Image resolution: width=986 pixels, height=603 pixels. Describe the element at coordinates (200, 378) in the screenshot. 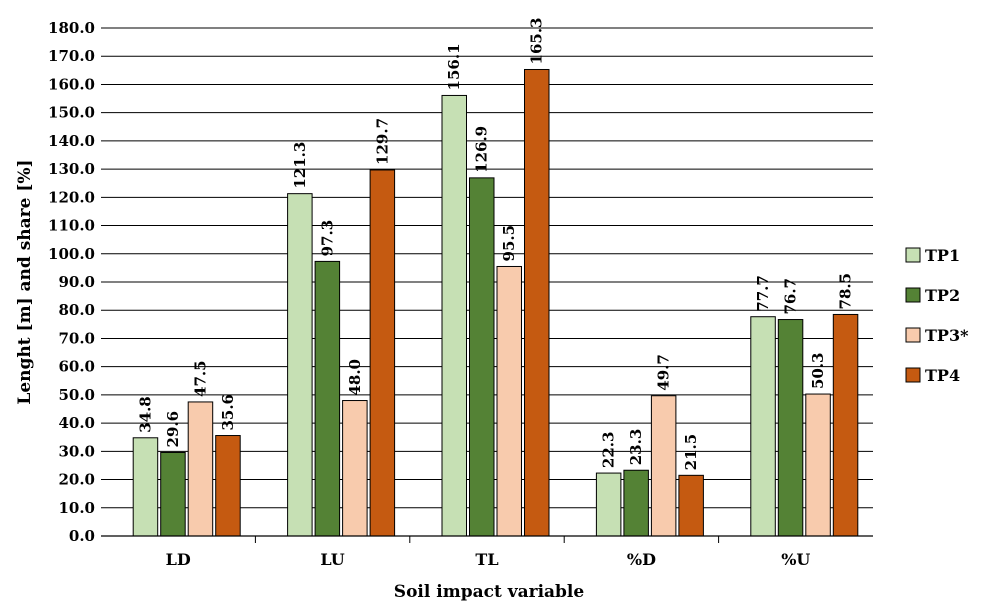

I see `data-label: 47.5` at that location.